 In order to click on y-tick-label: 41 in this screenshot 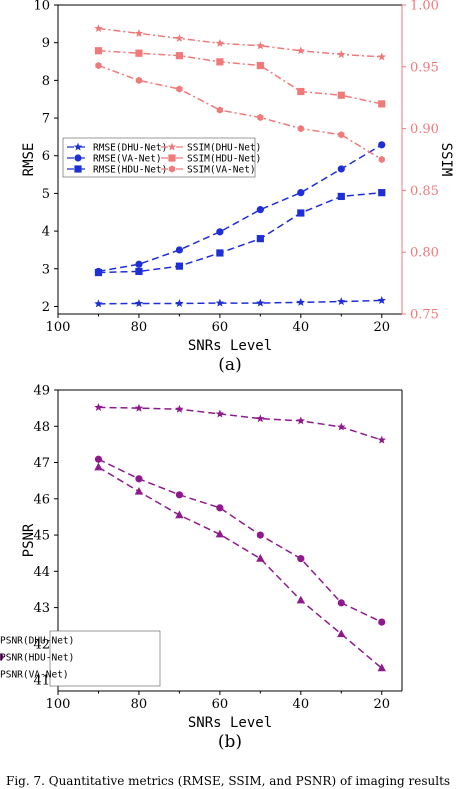, I will do `click(41, 681)`.